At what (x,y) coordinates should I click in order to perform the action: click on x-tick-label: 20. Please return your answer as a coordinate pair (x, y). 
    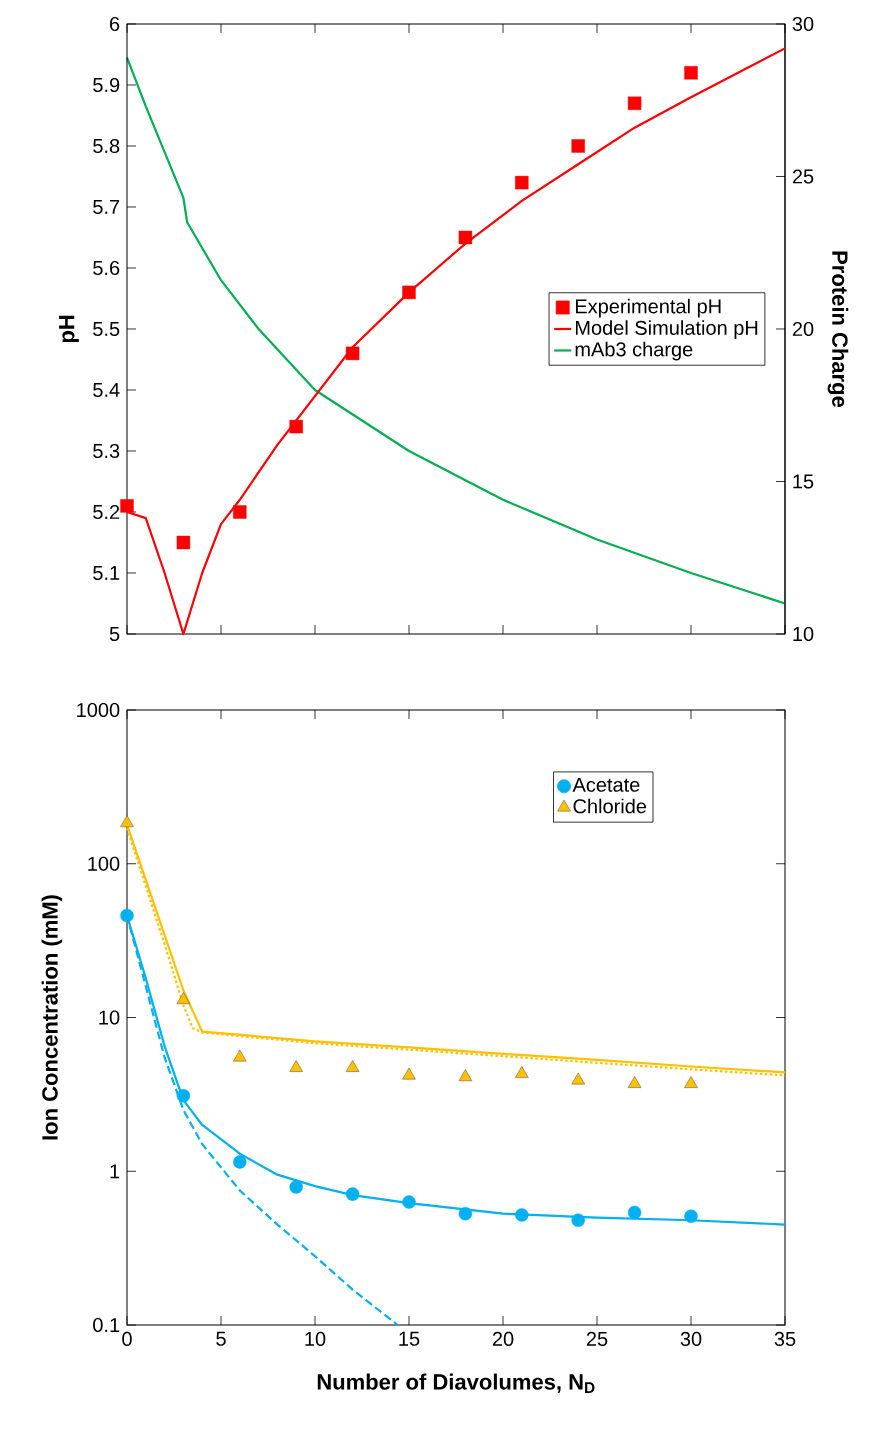
    Looking at the image, I should click on (503, 1339).